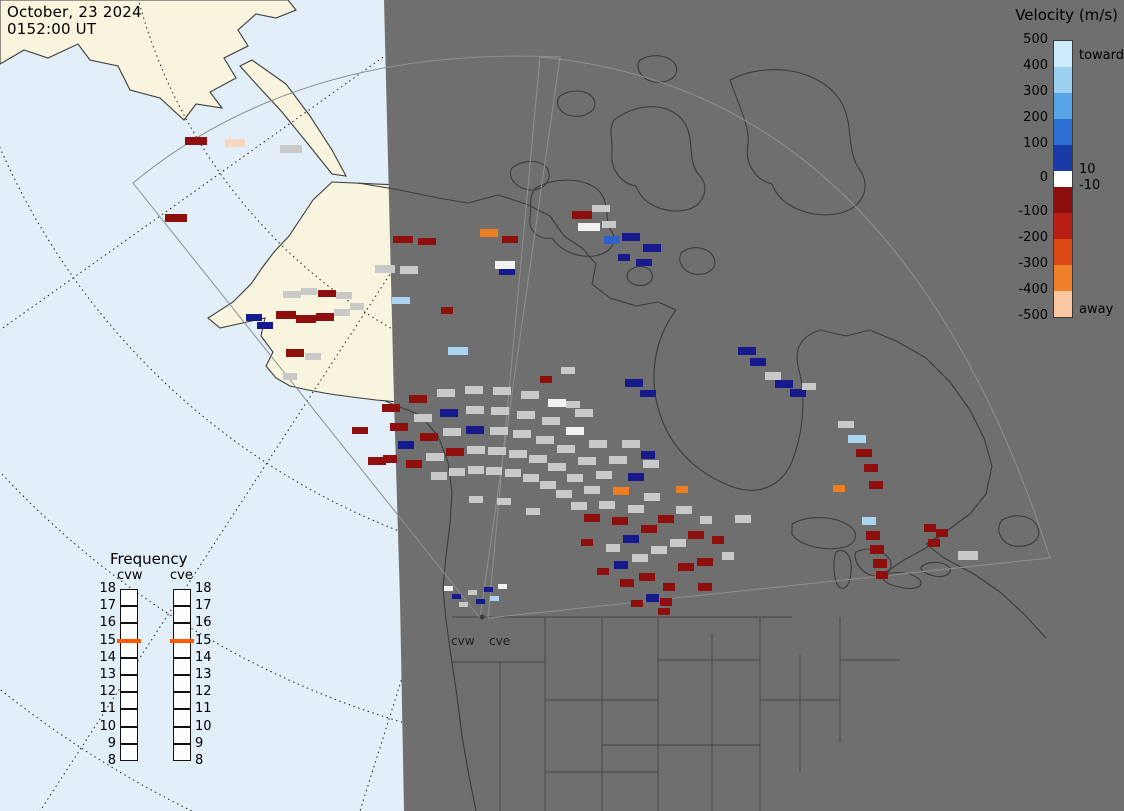 The height and width of the screenshot is (811, 1124). Describe the element at coordinates (482, 617) in the screenshot. I see `radar-site-dot` at that location.